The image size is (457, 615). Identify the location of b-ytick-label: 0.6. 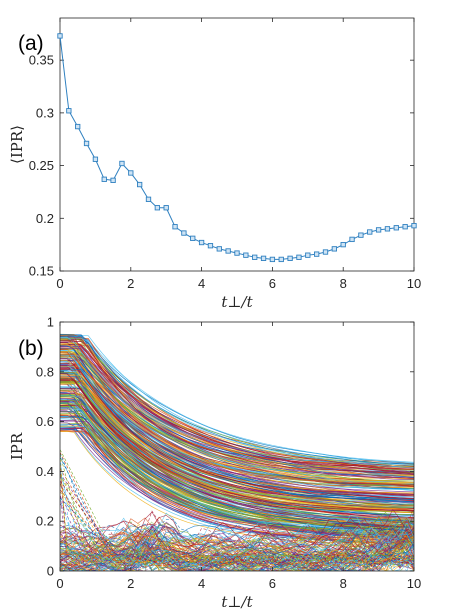
(45, 421).